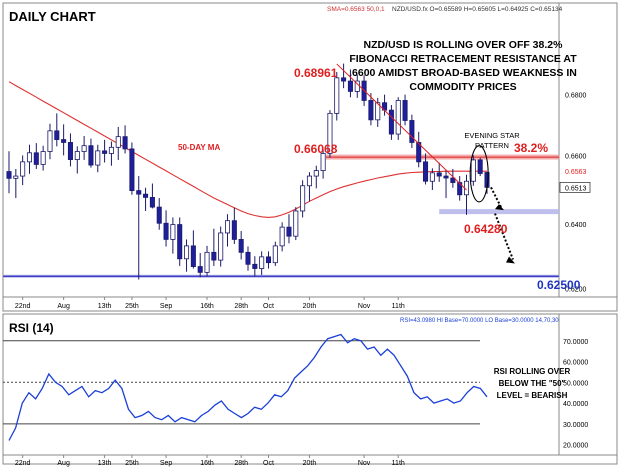 This screenshot has width=624, height=467. What do you see at coordinates (23, 306) in the screenshot?
I see `time-tick-label: 22nd` at bounding box center [23, 306].